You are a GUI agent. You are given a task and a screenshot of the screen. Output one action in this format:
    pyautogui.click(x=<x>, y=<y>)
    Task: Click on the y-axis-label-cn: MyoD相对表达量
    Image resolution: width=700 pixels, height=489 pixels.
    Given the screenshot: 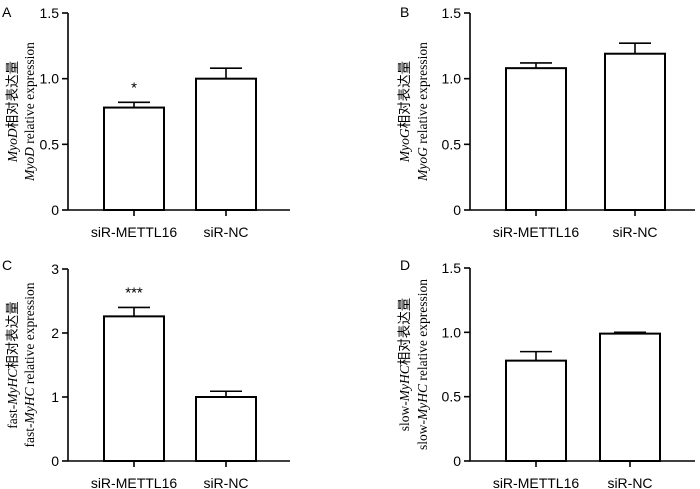 What is the action you would take?
    pyautogui.click(x=12, y=112)
    